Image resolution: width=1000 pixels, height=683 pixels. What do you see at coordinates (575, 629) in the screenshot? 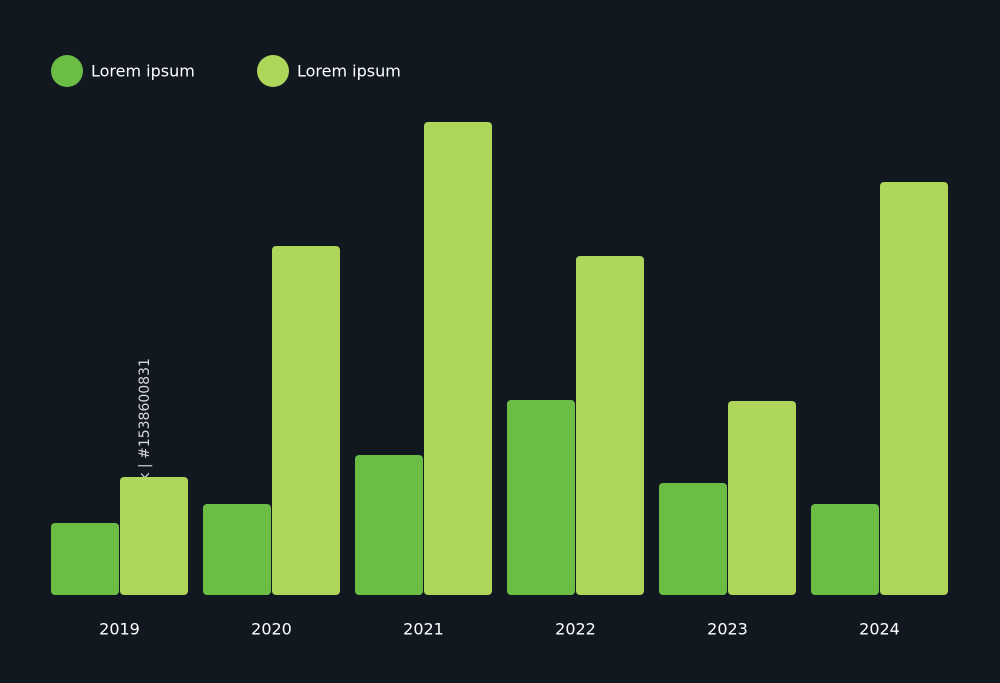
I see `x-tick-label: 2022` at bounding box center [575, 629].